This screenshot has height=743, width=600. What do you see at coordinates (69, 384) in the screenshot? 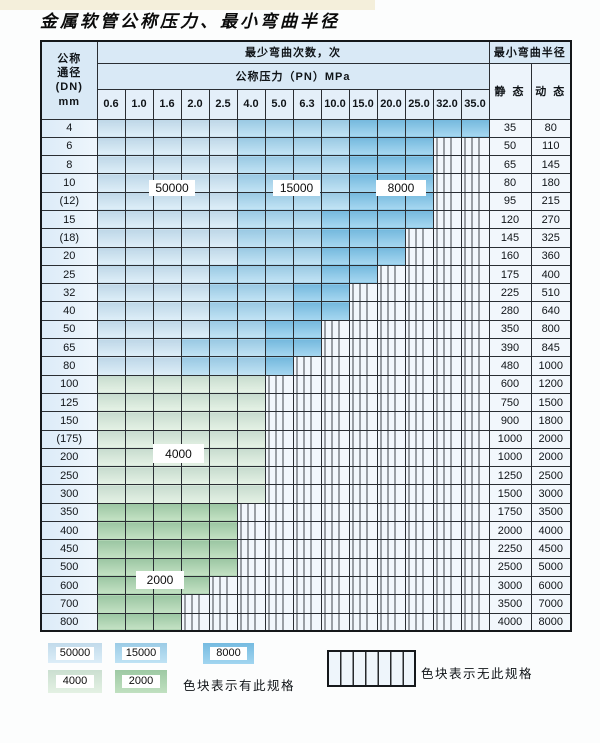
I see `dn-cell: 100` at bounding box center [69, 384].